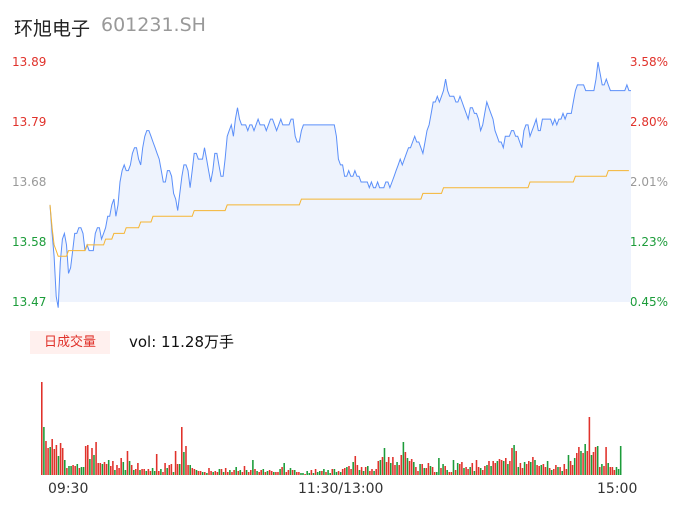 This screenshot has height=524, width=686. Describe the element at coordinates (29, 182) in the screenshot. I see `y-left-tick-label: 13.68` at that location.